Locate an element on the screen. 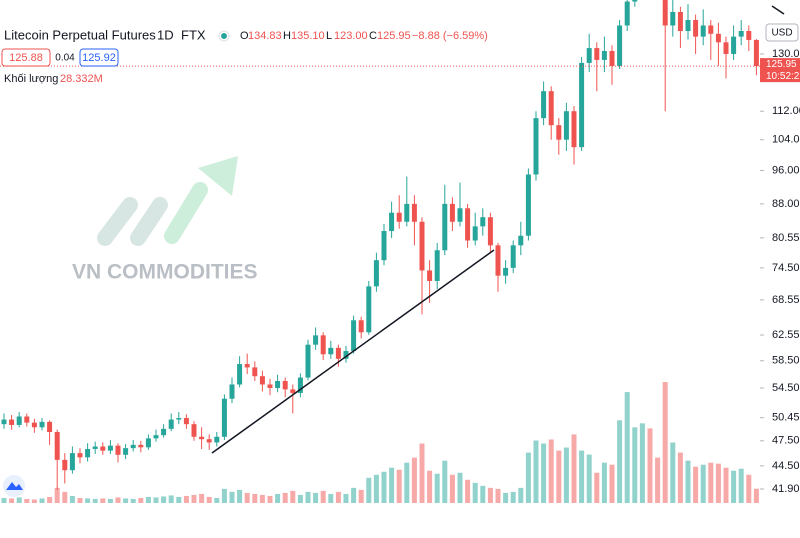 The width and height of the screenshot is (800, 538). price-axis is located at coordinates (780, 266).